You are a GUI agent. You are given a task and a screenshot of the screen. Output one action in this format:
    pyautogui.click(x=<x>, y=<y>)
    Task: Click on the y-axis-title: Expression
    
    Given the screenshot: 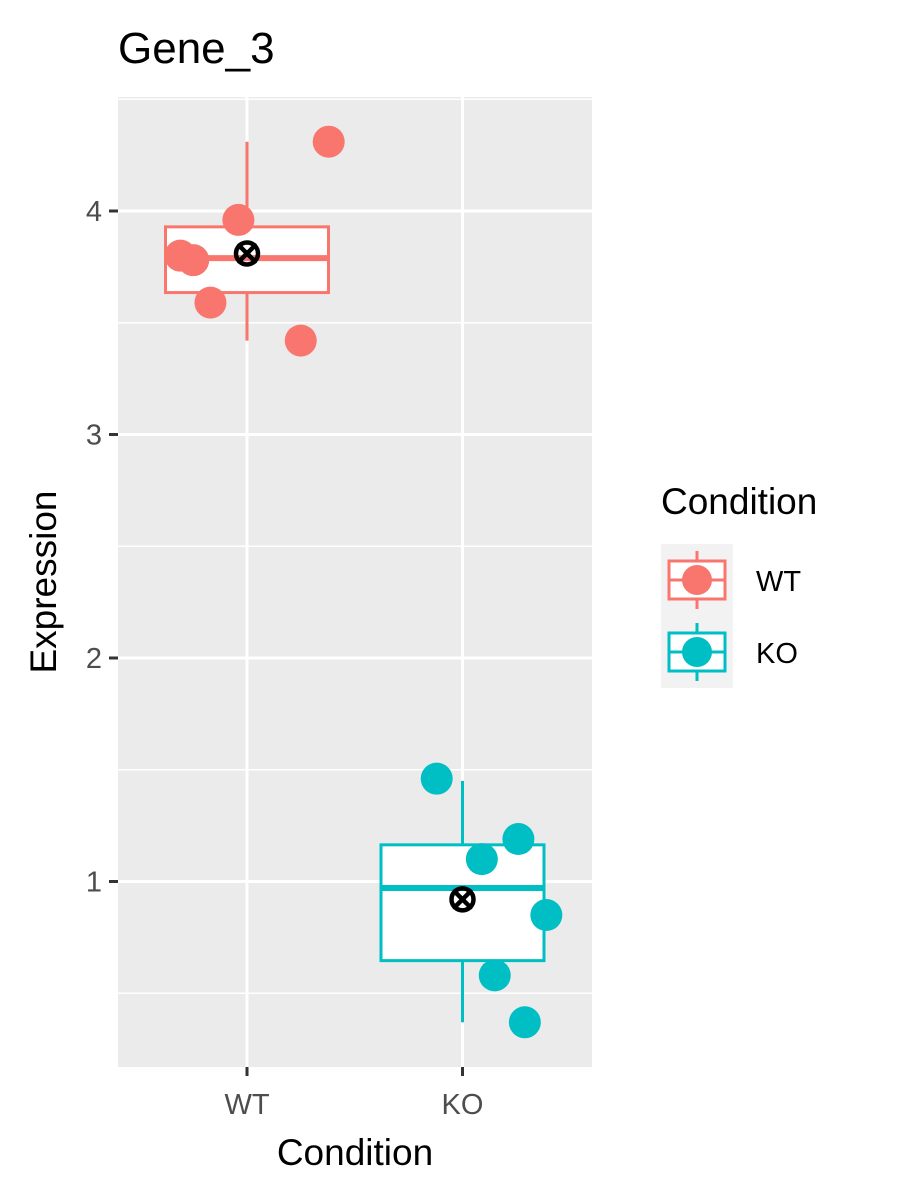 What is the action you would take?
    pyautogui.click(x=43, y=581)
    